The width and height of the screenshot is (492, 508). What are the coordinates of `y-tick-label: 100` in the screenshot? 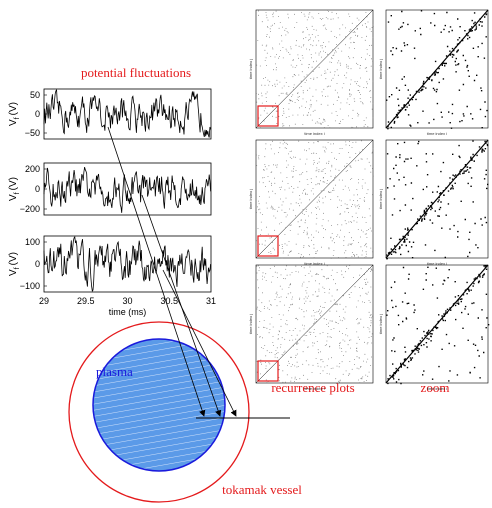 It's located at (32, 242).